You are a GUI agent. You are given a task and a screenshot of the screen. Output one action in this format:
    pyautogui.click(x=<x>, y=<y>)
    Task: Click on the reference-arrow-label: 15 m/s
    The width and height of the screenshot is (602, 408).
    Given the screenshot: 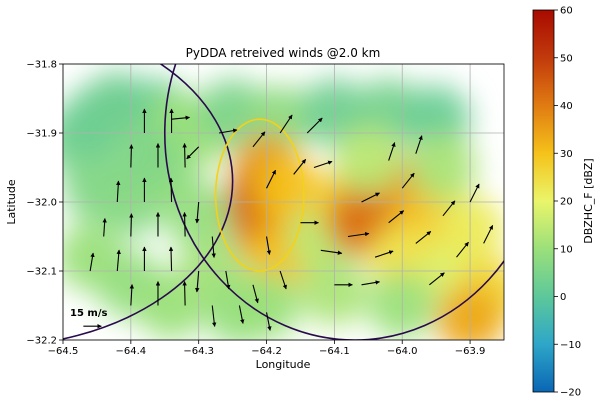 What is the action you would take?
    pyautogui.click(x=88, y=313)
    